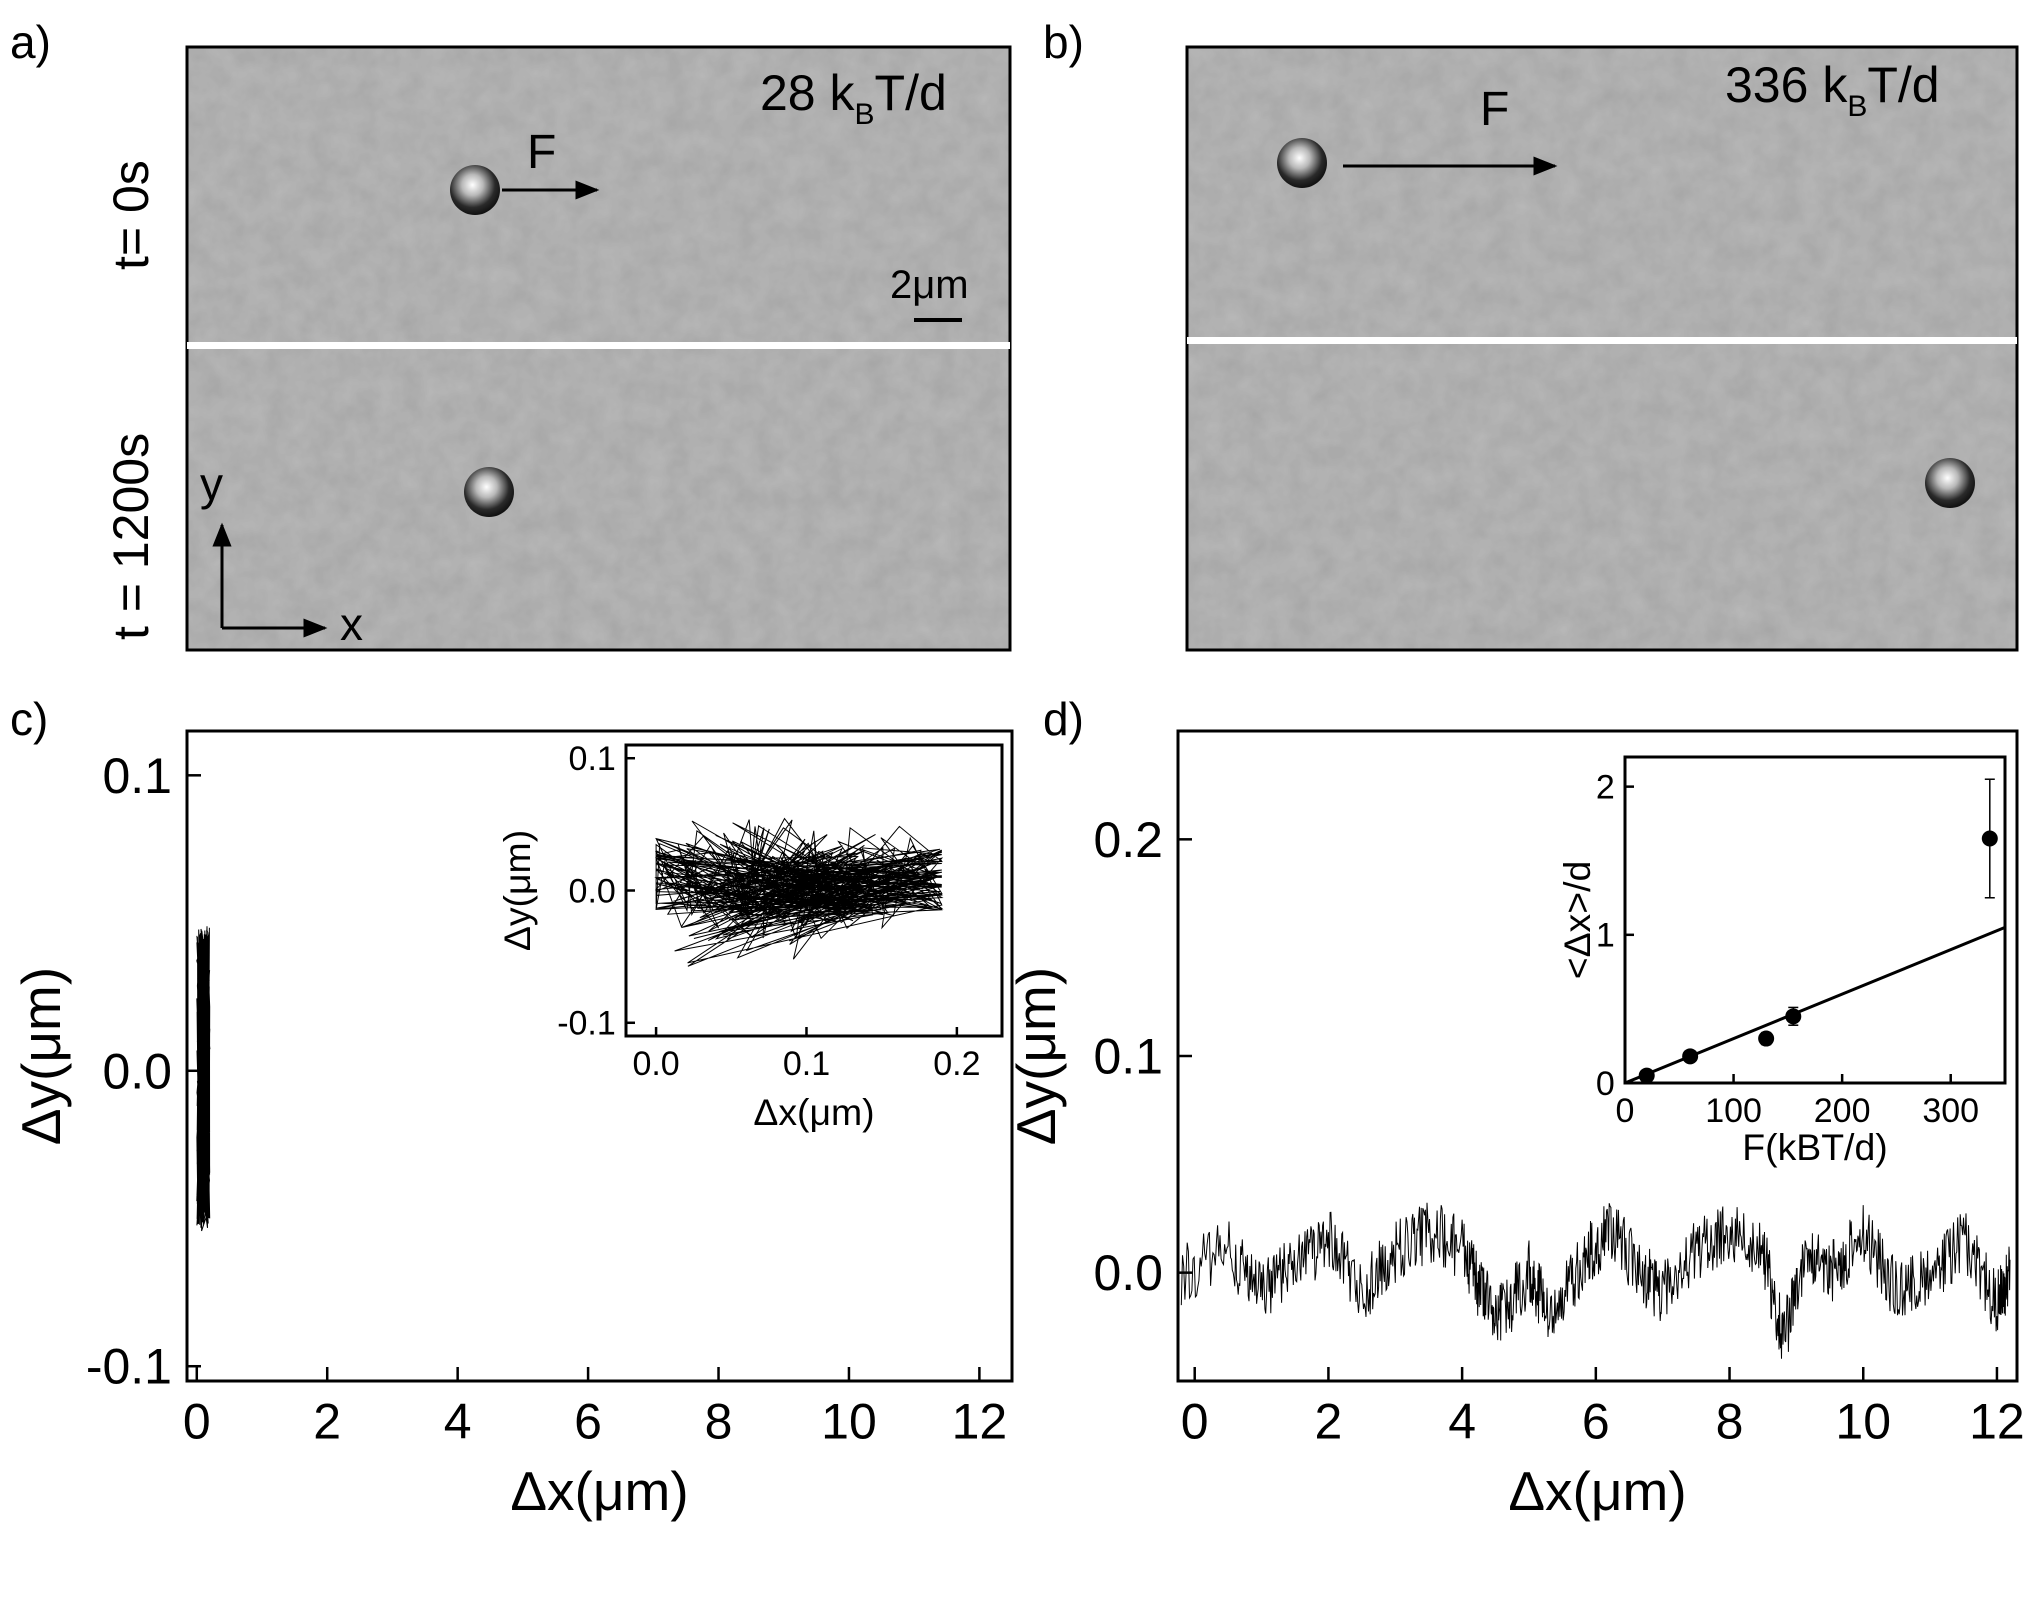  Describe the element at coordinates (980, 1422) in the screenshot. I see `c-main-xtick-label: 12` at that location.